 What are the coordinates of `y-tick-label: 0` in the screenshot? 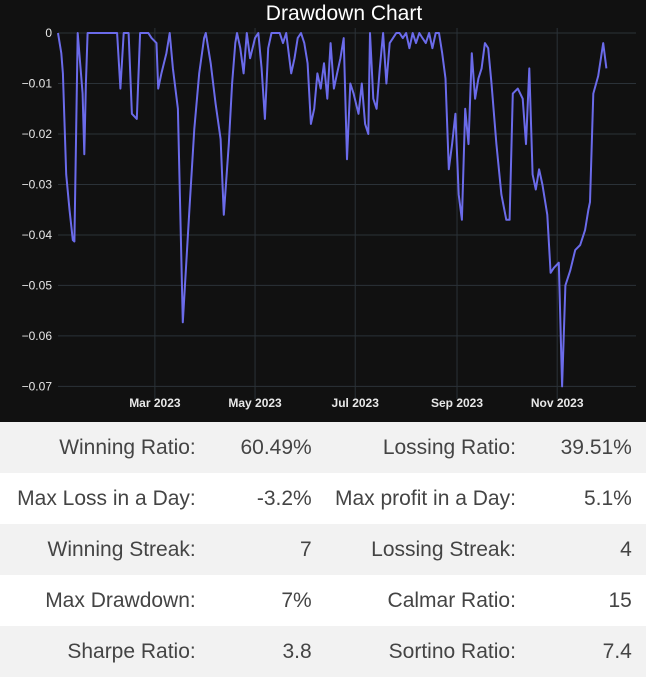 It's located at (48, 33).